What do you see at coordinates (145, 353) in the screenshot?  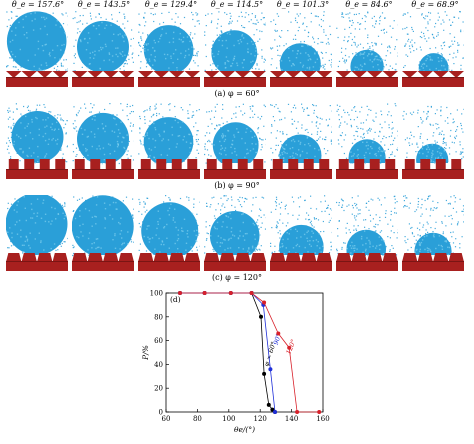 I see `y-axis-label: P/%` at bounding box center [145, 353].